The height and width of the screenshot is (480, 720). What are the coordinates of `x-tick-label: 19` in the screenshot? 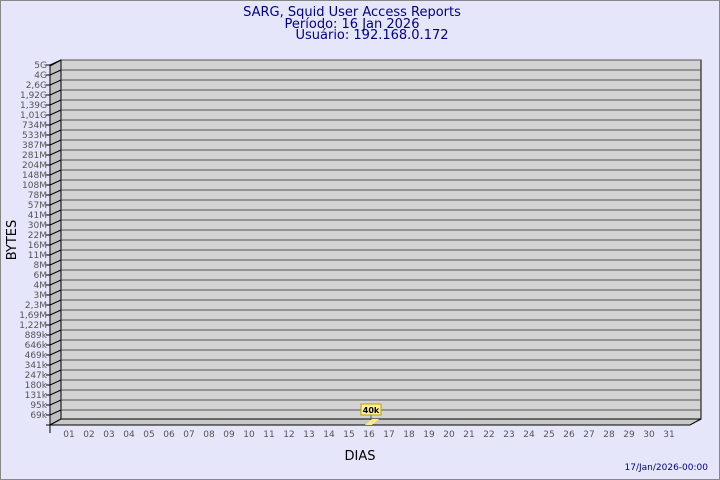 It's located at (429, 435).